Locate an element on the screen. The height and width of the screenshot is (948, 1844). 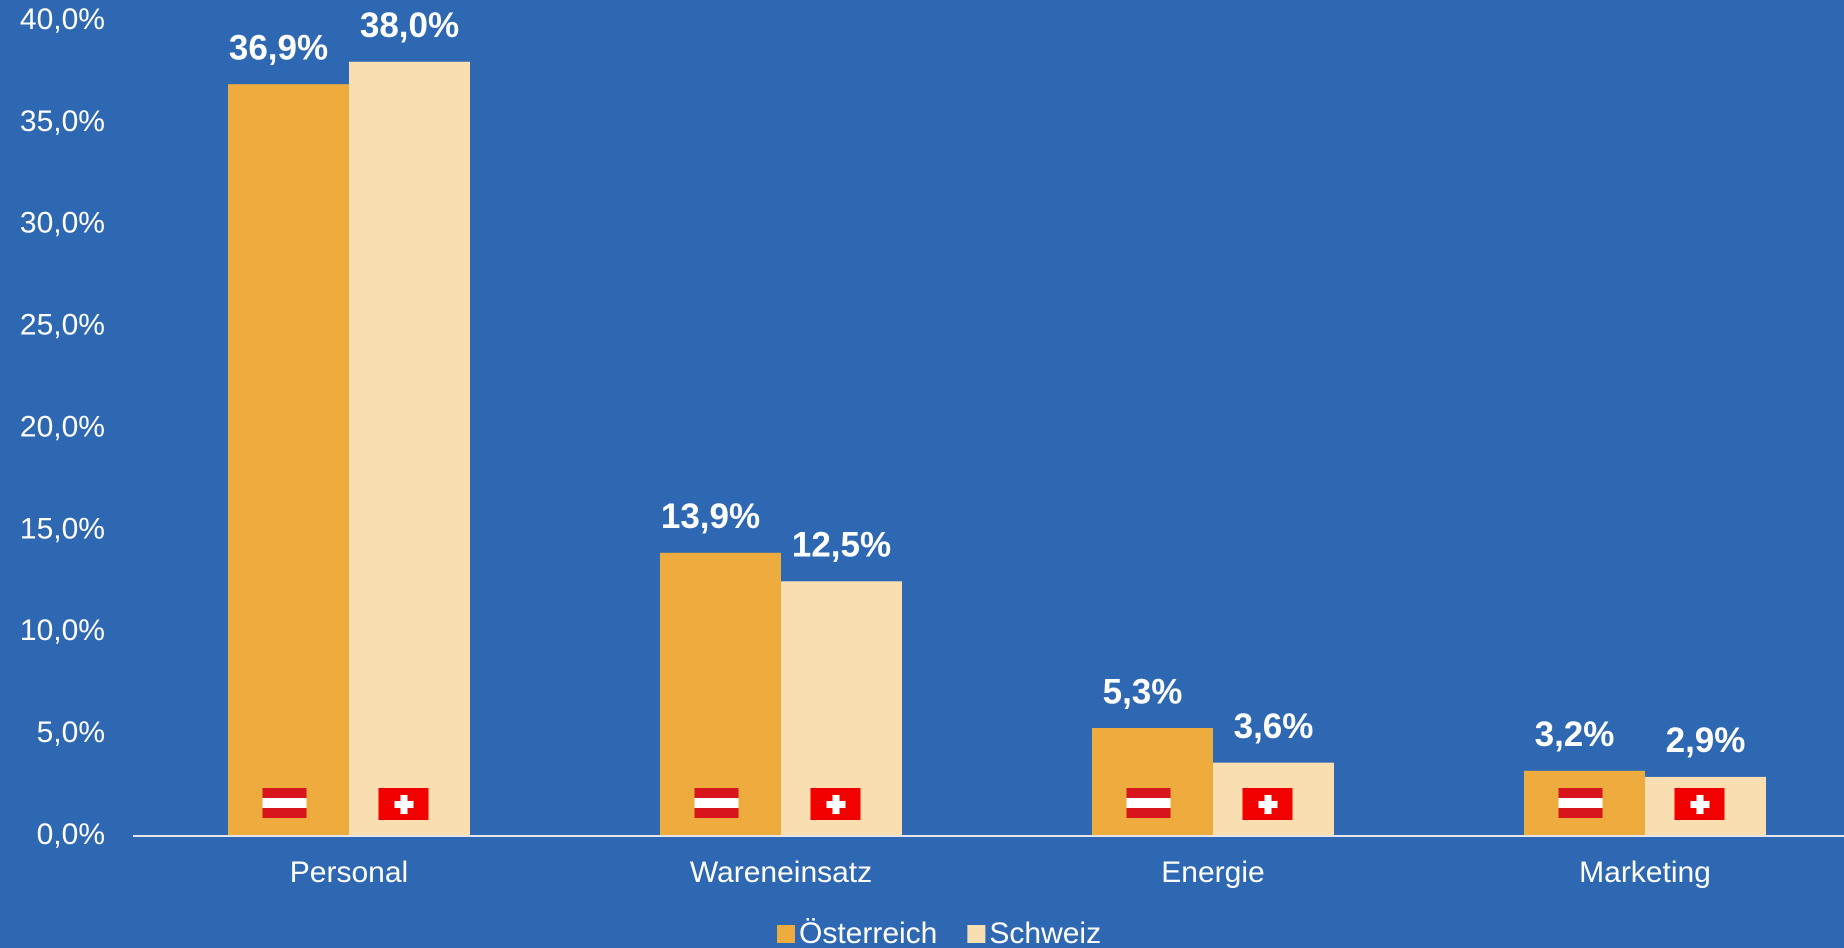
data-label: 36,9% is located at coordinates (278, 47).